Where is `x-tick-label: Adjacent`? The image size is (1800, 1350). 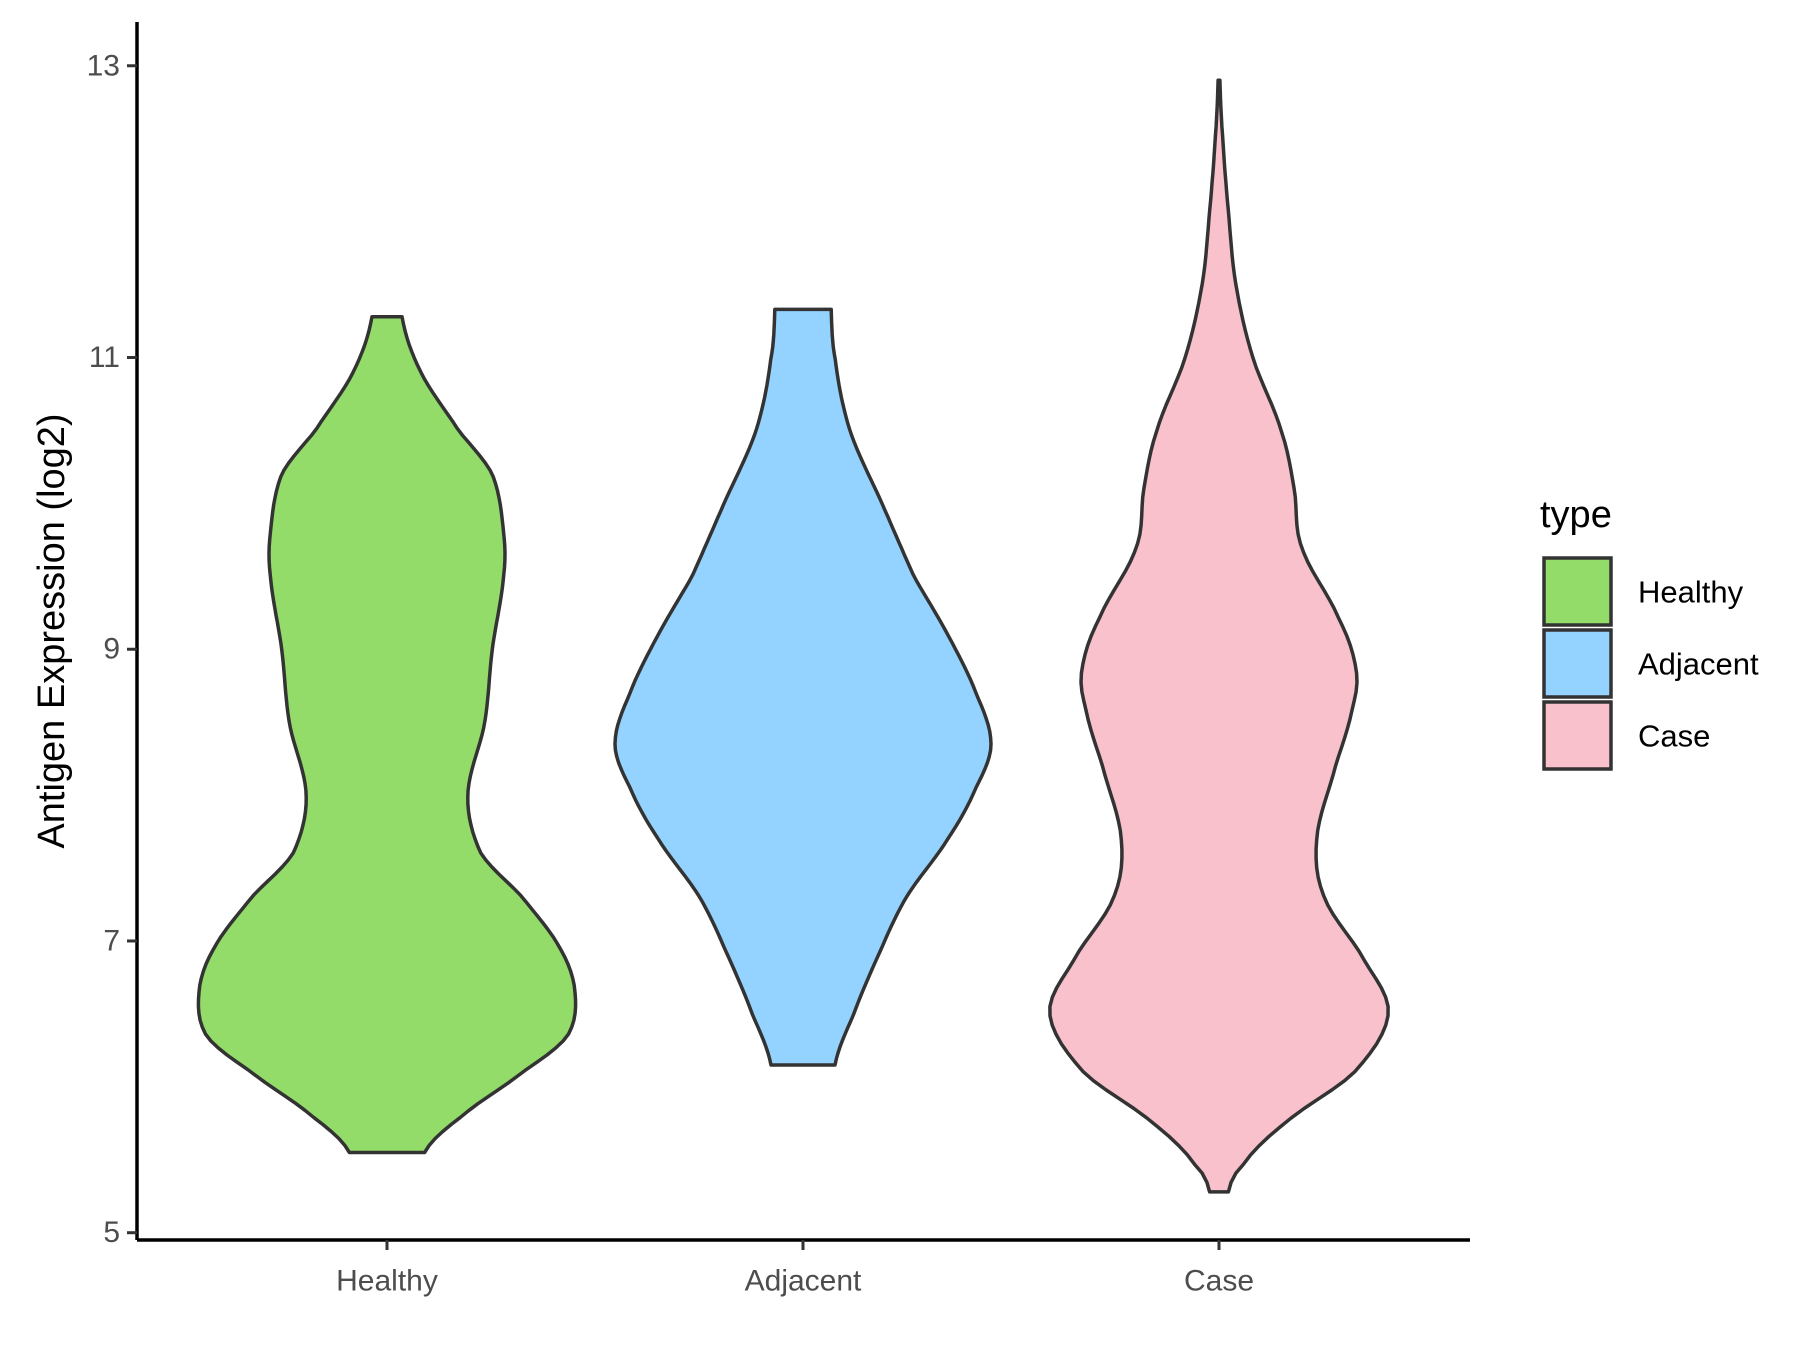
x-tick-label: Adjacent is located at coordinates (803, 1281).